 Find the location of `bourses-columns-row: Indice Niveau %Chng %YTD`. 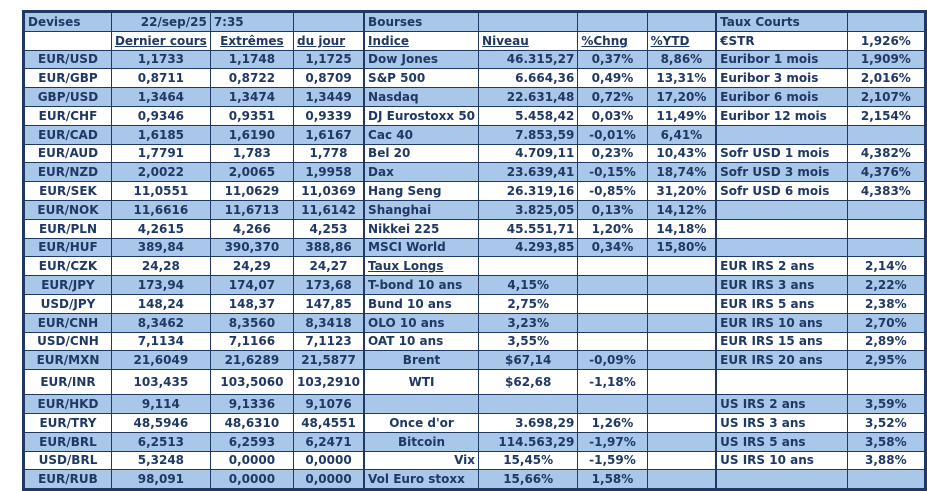

bourses-columns-row: Indice Niveau %Chng %YTD is located at coordinates (540, 40).